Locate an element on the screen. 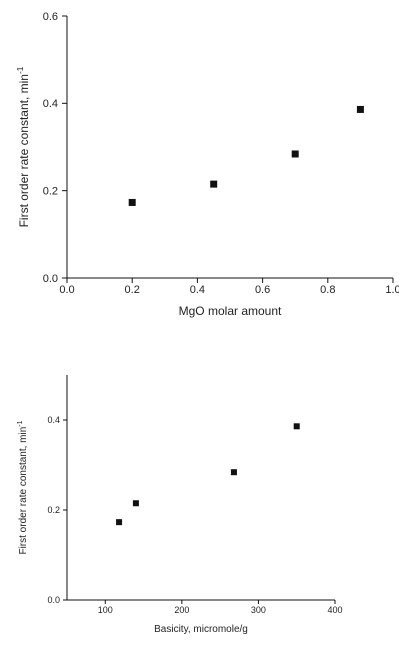 The height and width of the screenshot is (656, 399). x-tick-label: 400 is located at coordinates (334, 610).